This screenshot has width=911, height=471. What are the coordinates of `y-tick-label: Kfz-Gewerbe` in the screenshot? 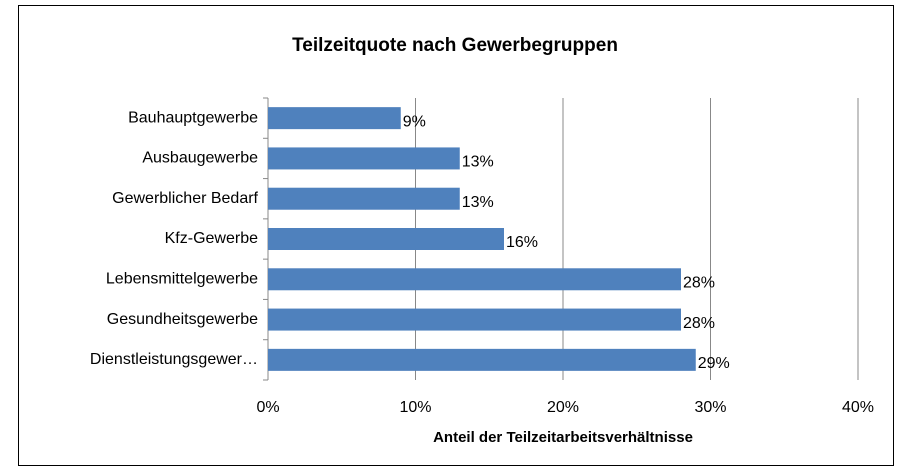 It's located at (211, 238).